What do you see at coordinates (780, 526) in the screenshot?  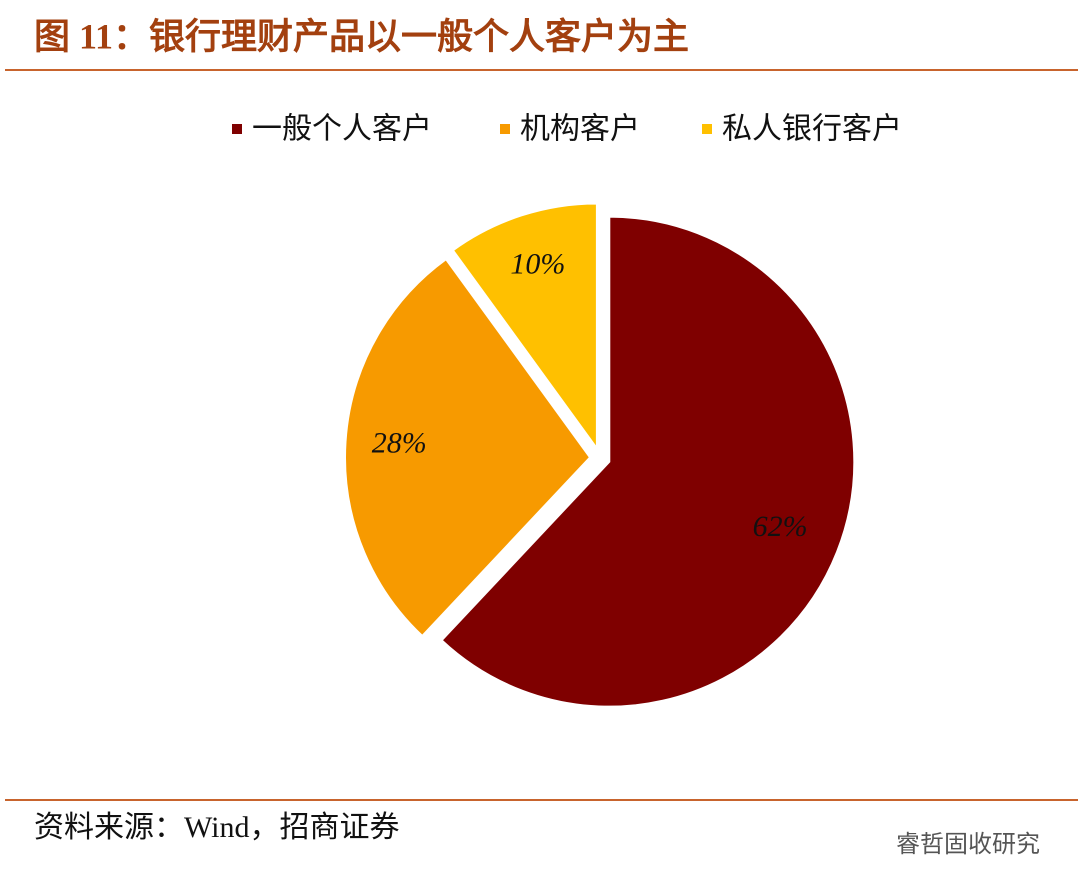 I see `data-label: 62%` at bounding box center [780, 526].